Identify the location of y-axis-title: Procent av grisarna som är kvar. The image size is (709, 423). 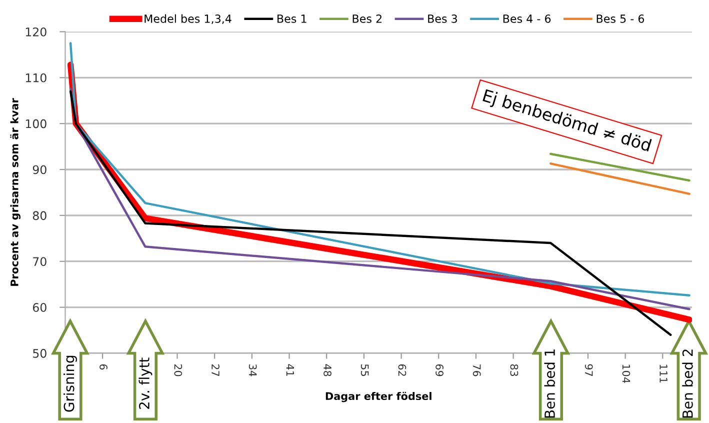
(15, 192).